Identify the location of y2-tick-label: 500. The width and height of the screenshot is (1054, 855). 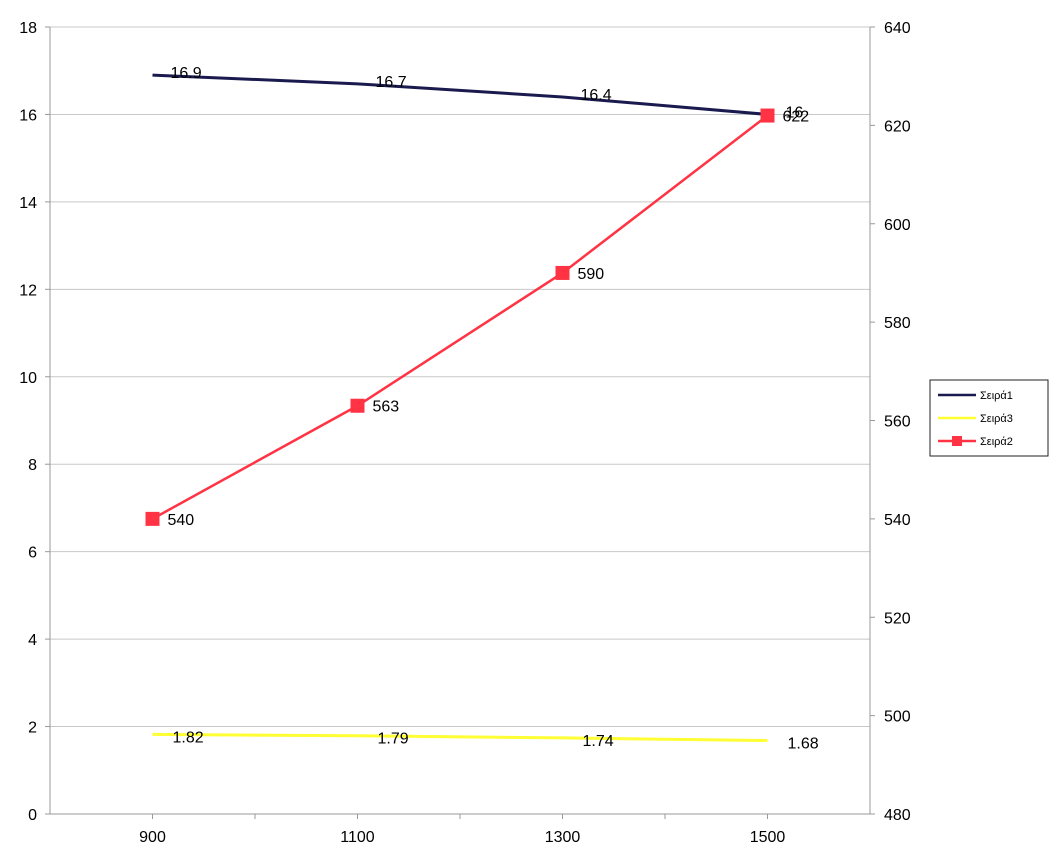
(897, 717).